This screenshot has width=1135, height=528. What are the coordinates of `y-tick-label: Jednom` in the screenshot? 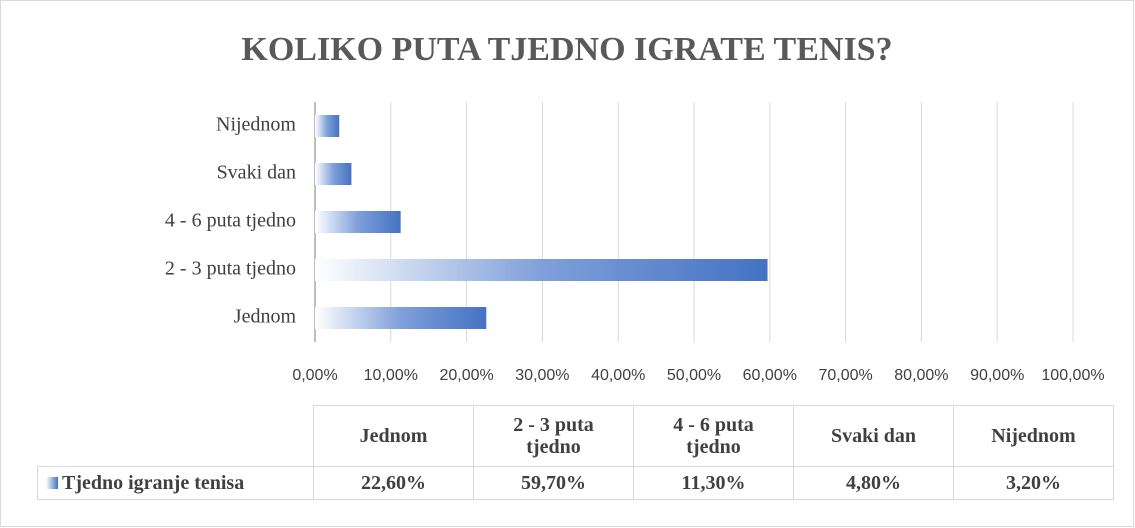 It's located at (265, 317).